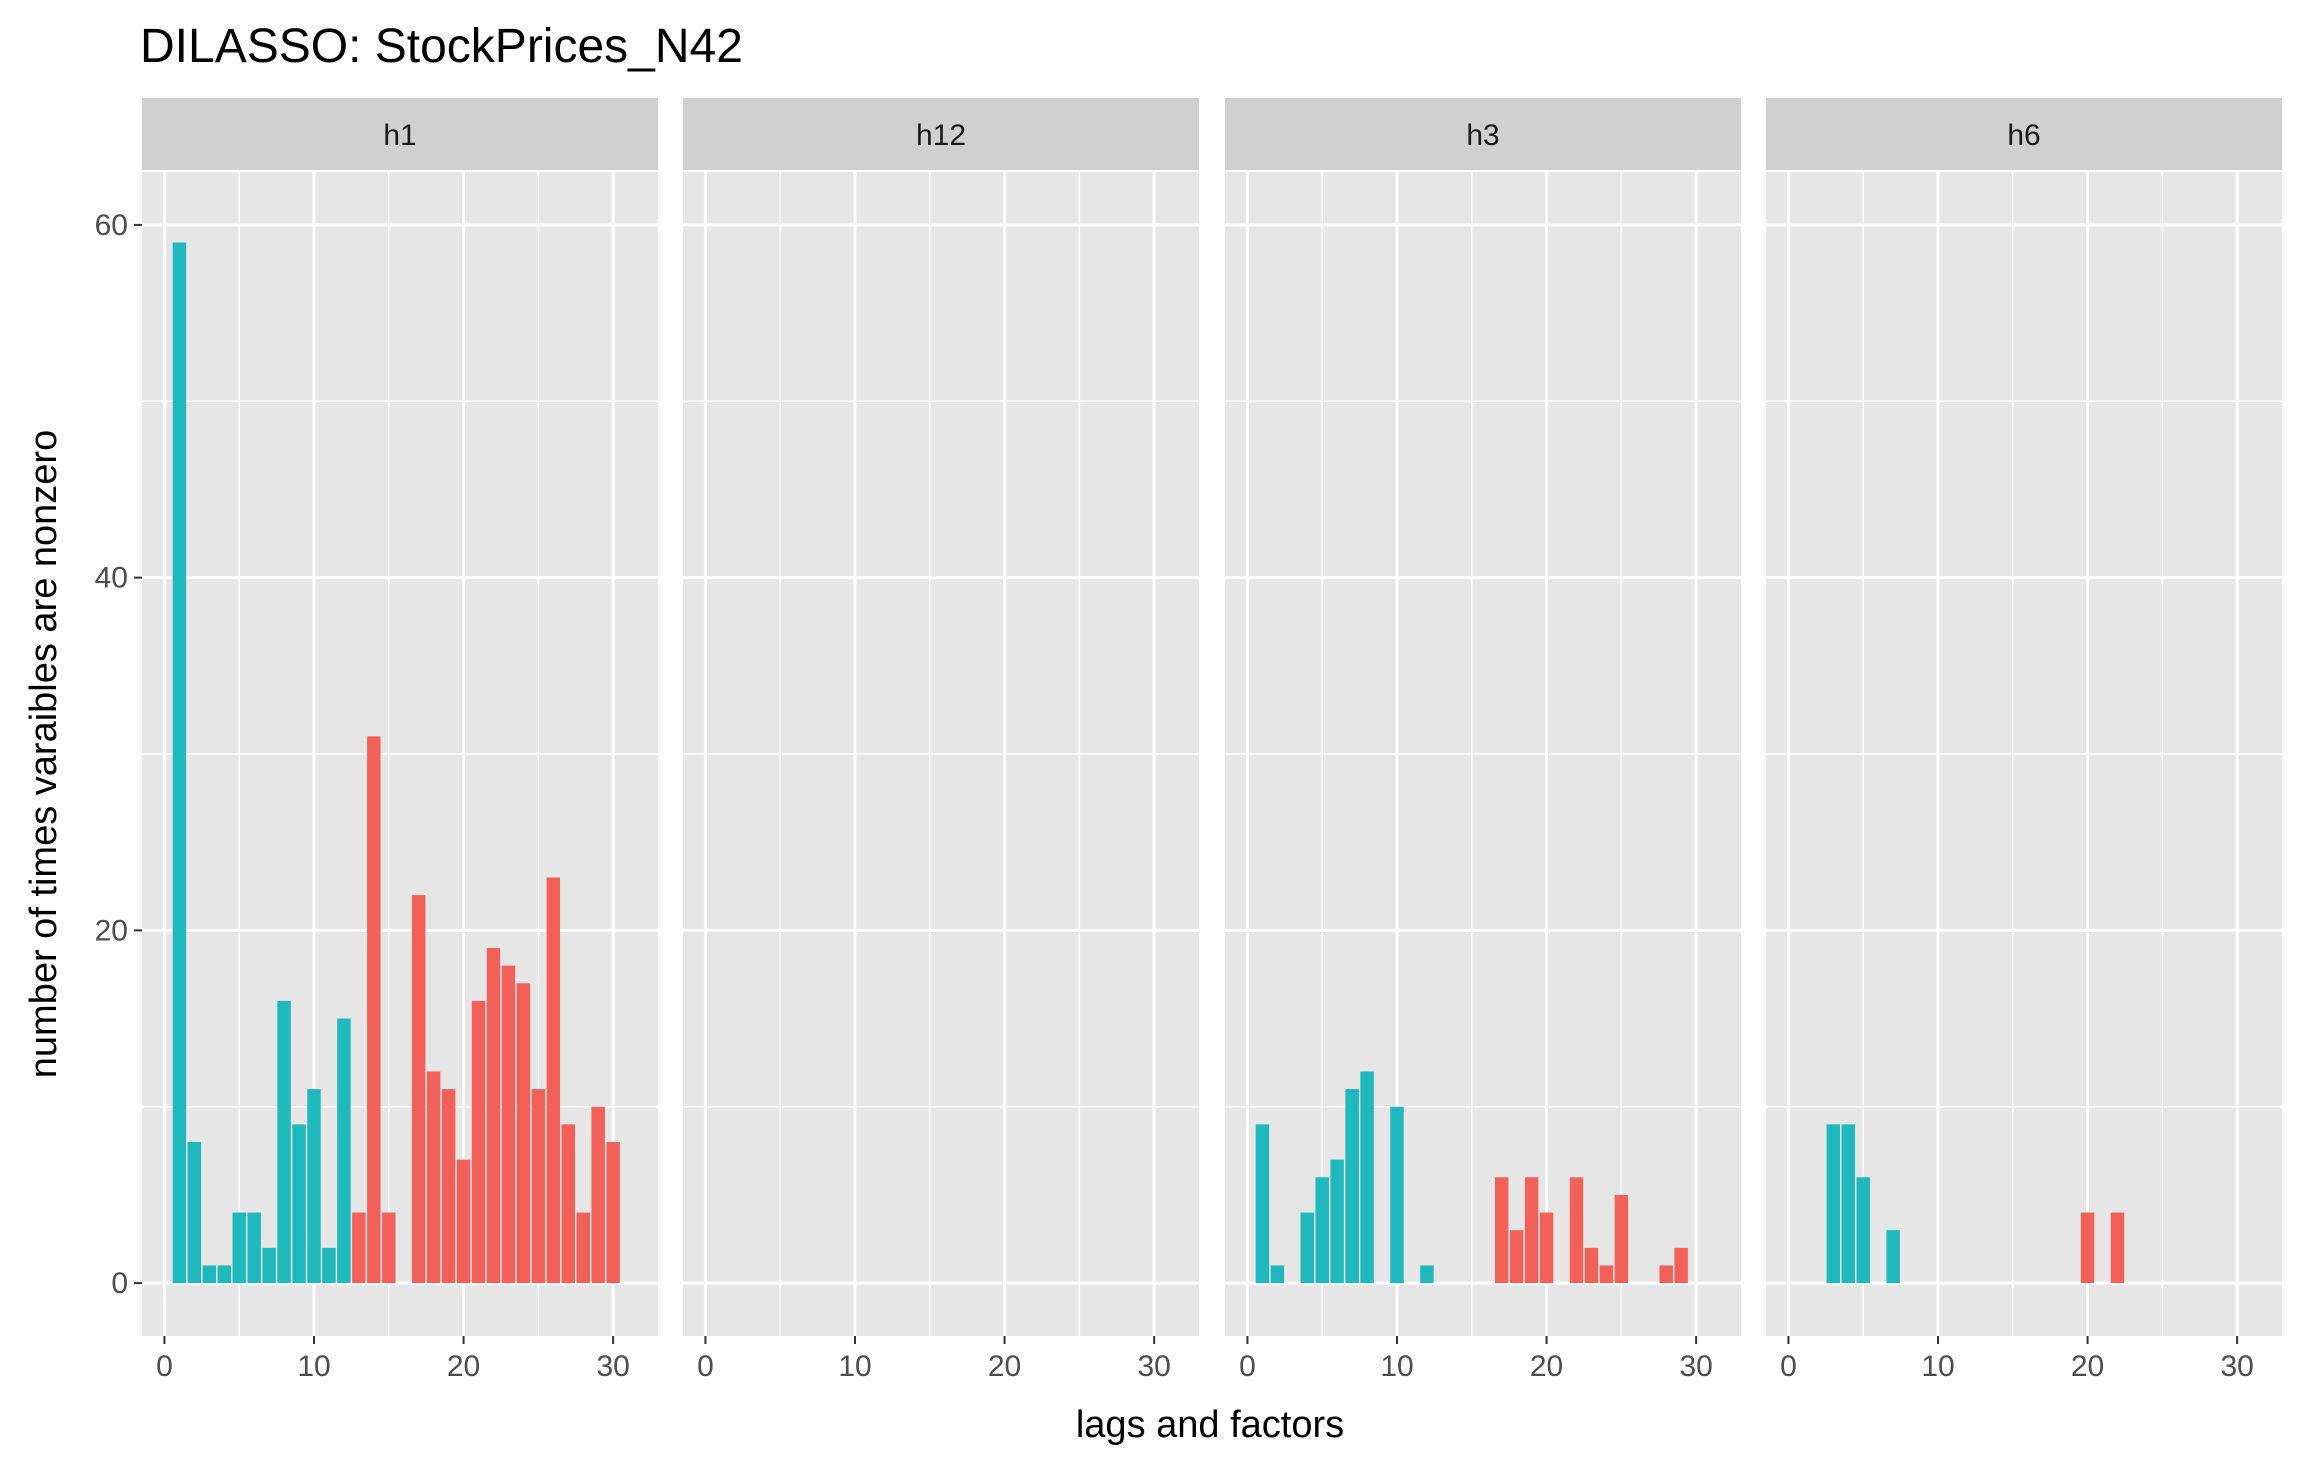 This screenshot has height=1470, width=2300. I want to click on y-tick-label: 0, so click(119, 1283).